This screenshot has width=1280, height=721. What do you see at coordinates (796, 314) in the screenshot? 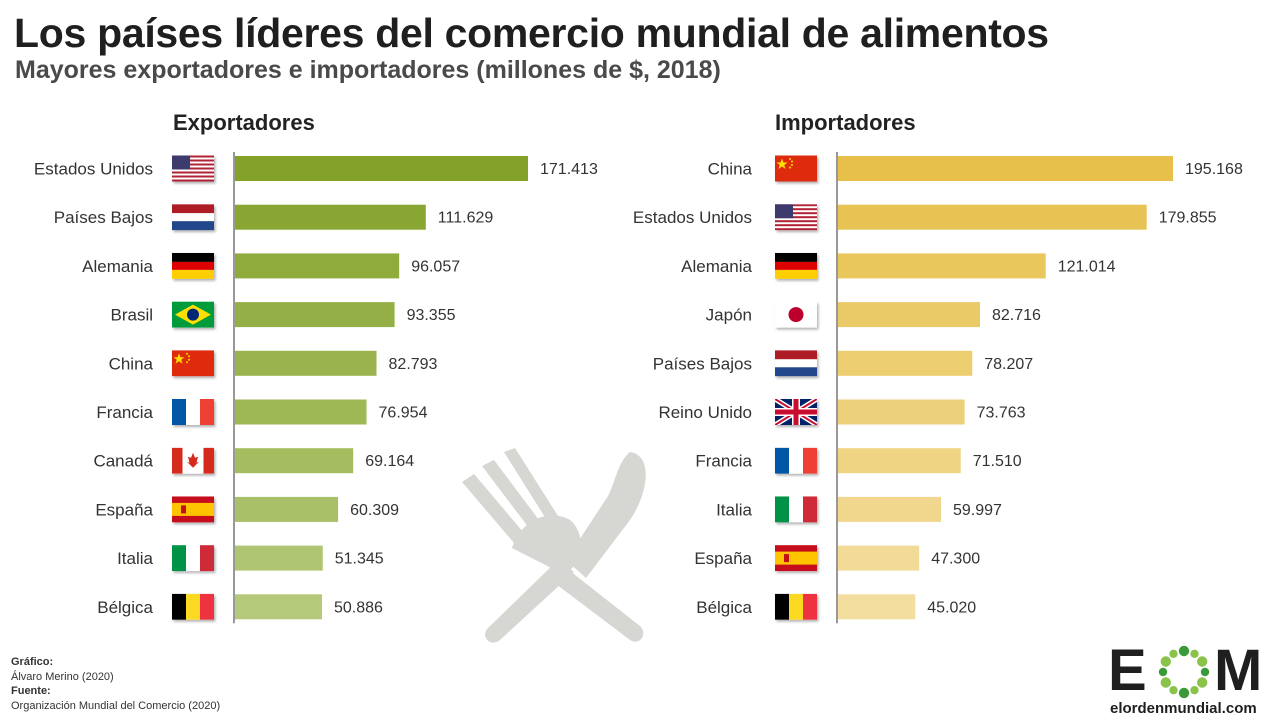
I see `flag-jp-icon` at bounding box center [796, 314].